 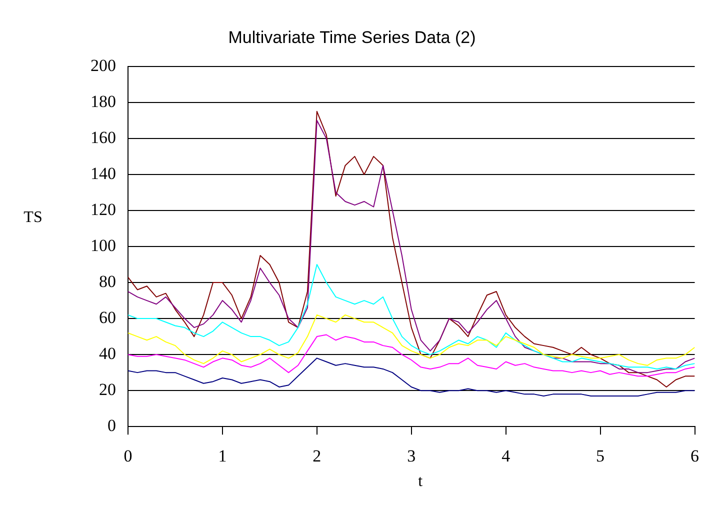 I want to click on y-tick-label: 80, so click(x=107, y=281).